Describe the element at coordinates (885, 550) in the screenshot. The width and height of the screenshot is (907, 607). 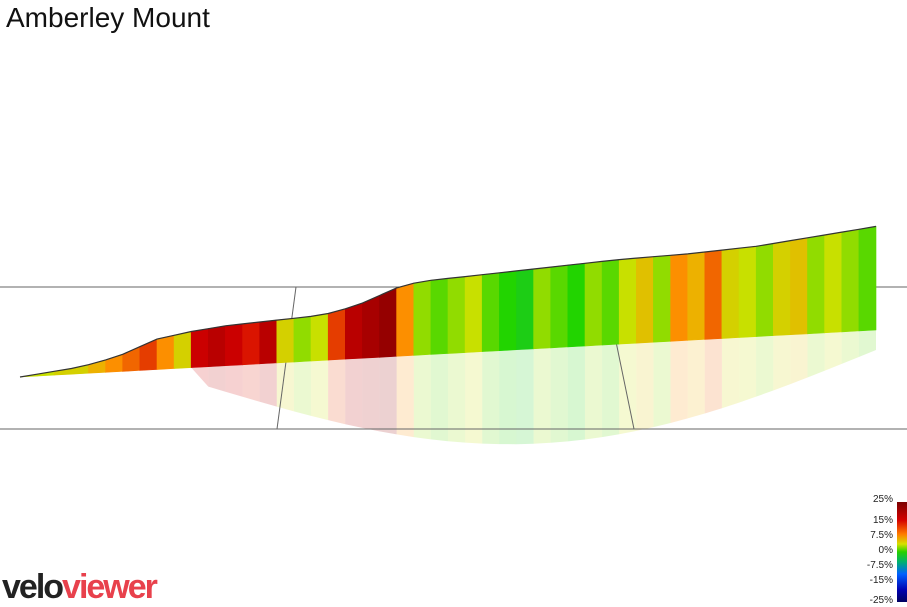
I see `legend-label: 0%` at that location.